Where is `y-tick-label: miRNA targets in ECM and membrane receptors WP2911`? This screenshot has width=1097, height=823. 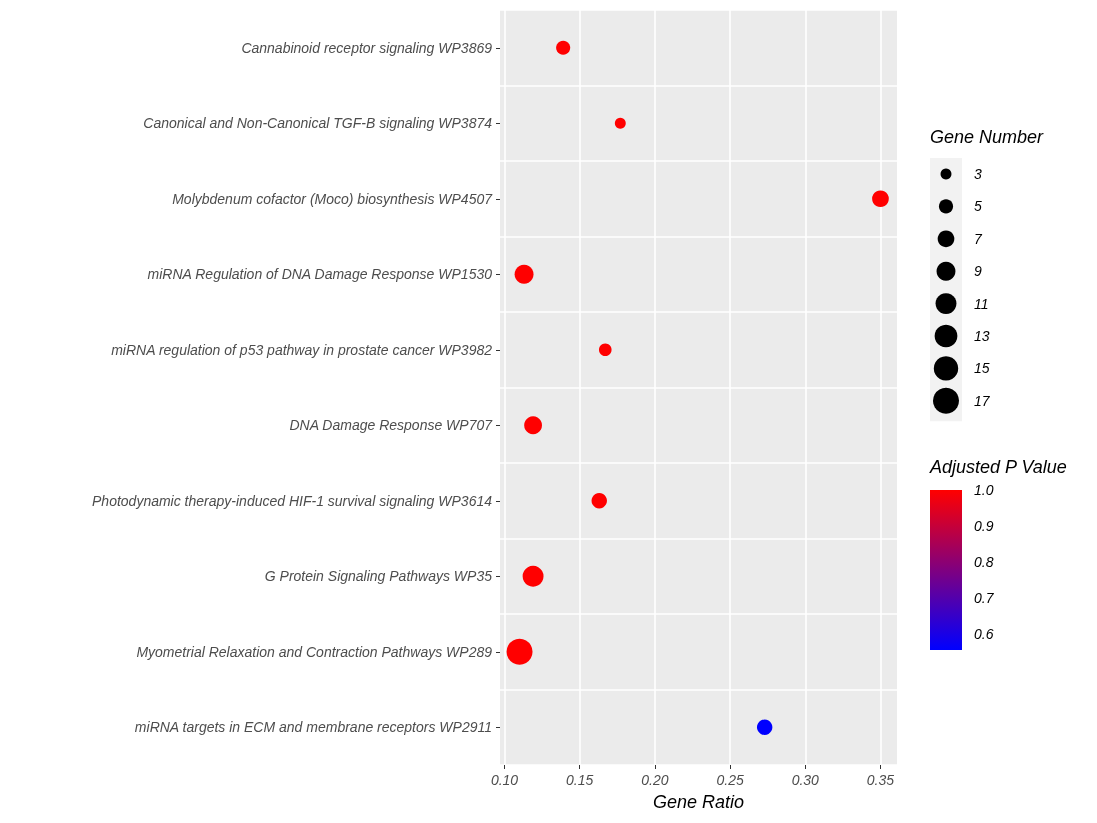 y-tick-label: miRNA targets in ECM and membrane receptors WP2911 is located at coordinates (313, 727).